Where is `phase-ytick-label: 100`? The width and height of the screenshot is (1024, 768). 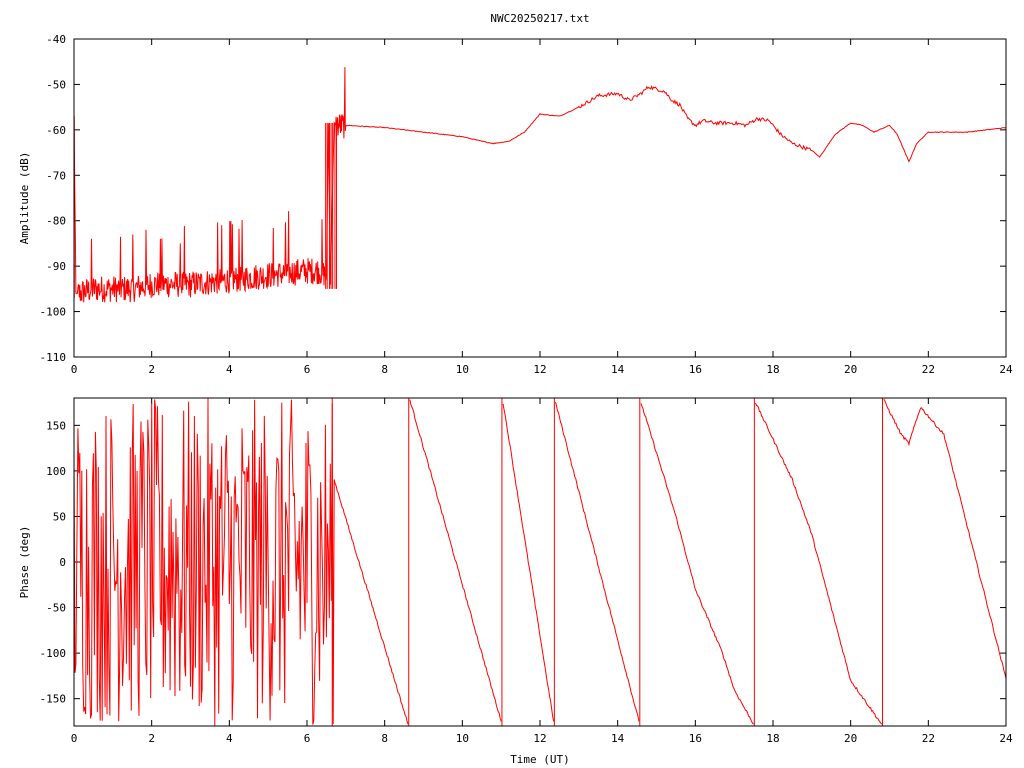 phase-ytick-label: 100 is located at coordinates (56, 471).